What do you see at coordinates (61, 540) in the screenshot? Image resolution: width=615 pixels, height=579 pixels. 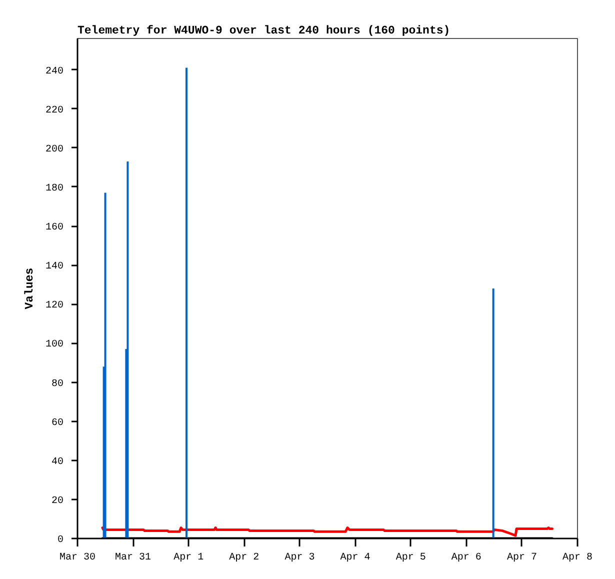 I see `y-tick-label: 0` at bounding box center [61, 540].